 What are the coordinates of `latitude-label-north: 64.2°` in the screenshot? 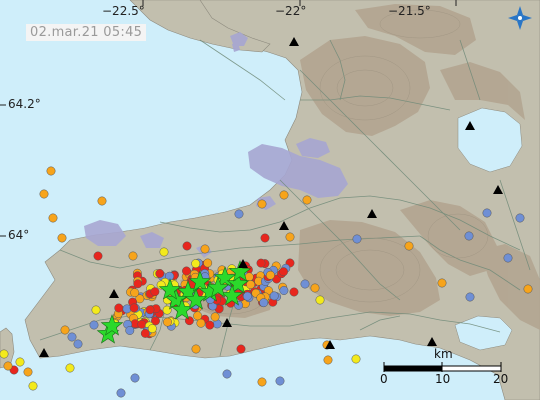 It's located at (24, 104).